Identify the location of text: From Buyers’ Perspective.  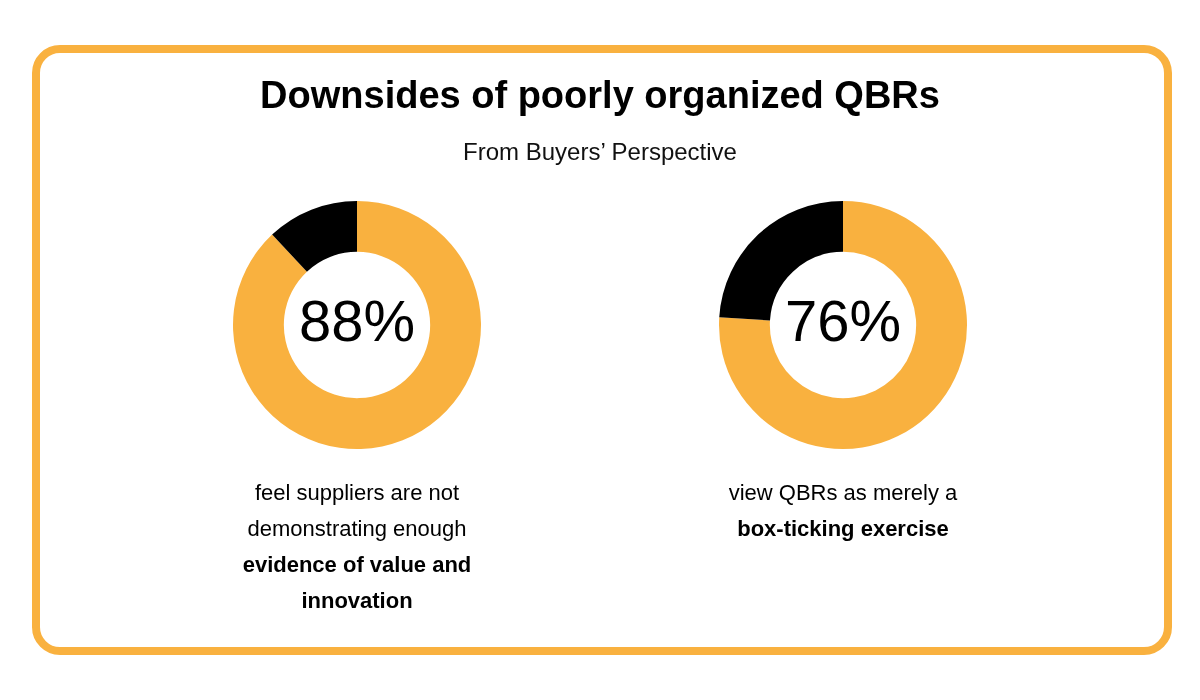
(600, 152).